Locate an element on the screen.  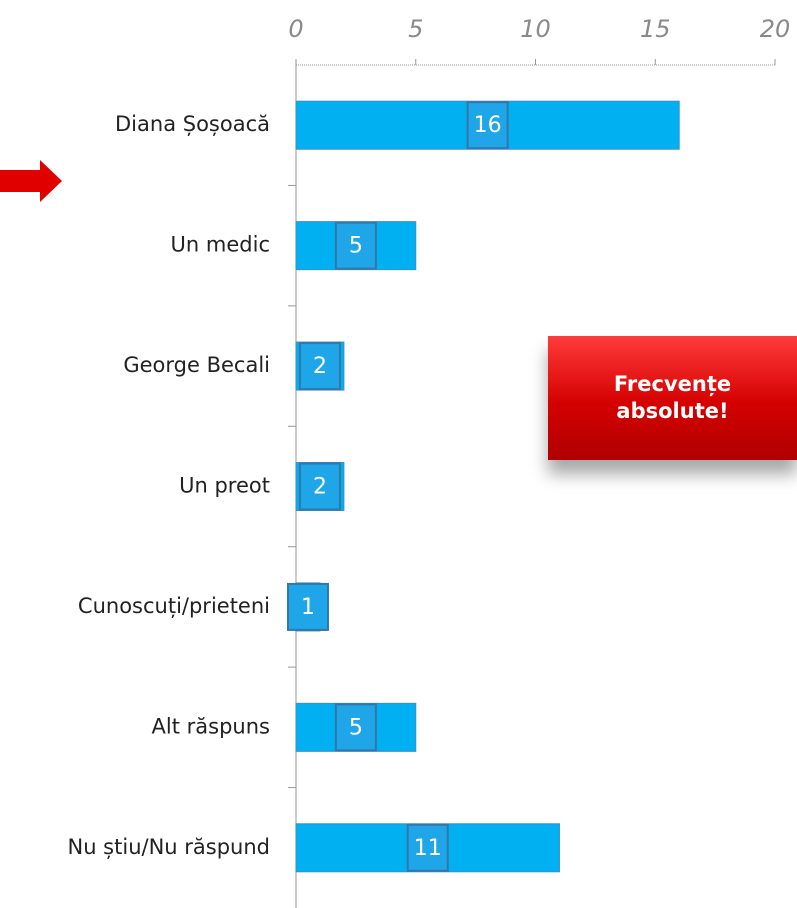
value-label: 16 is located at coordinates (488, 125).